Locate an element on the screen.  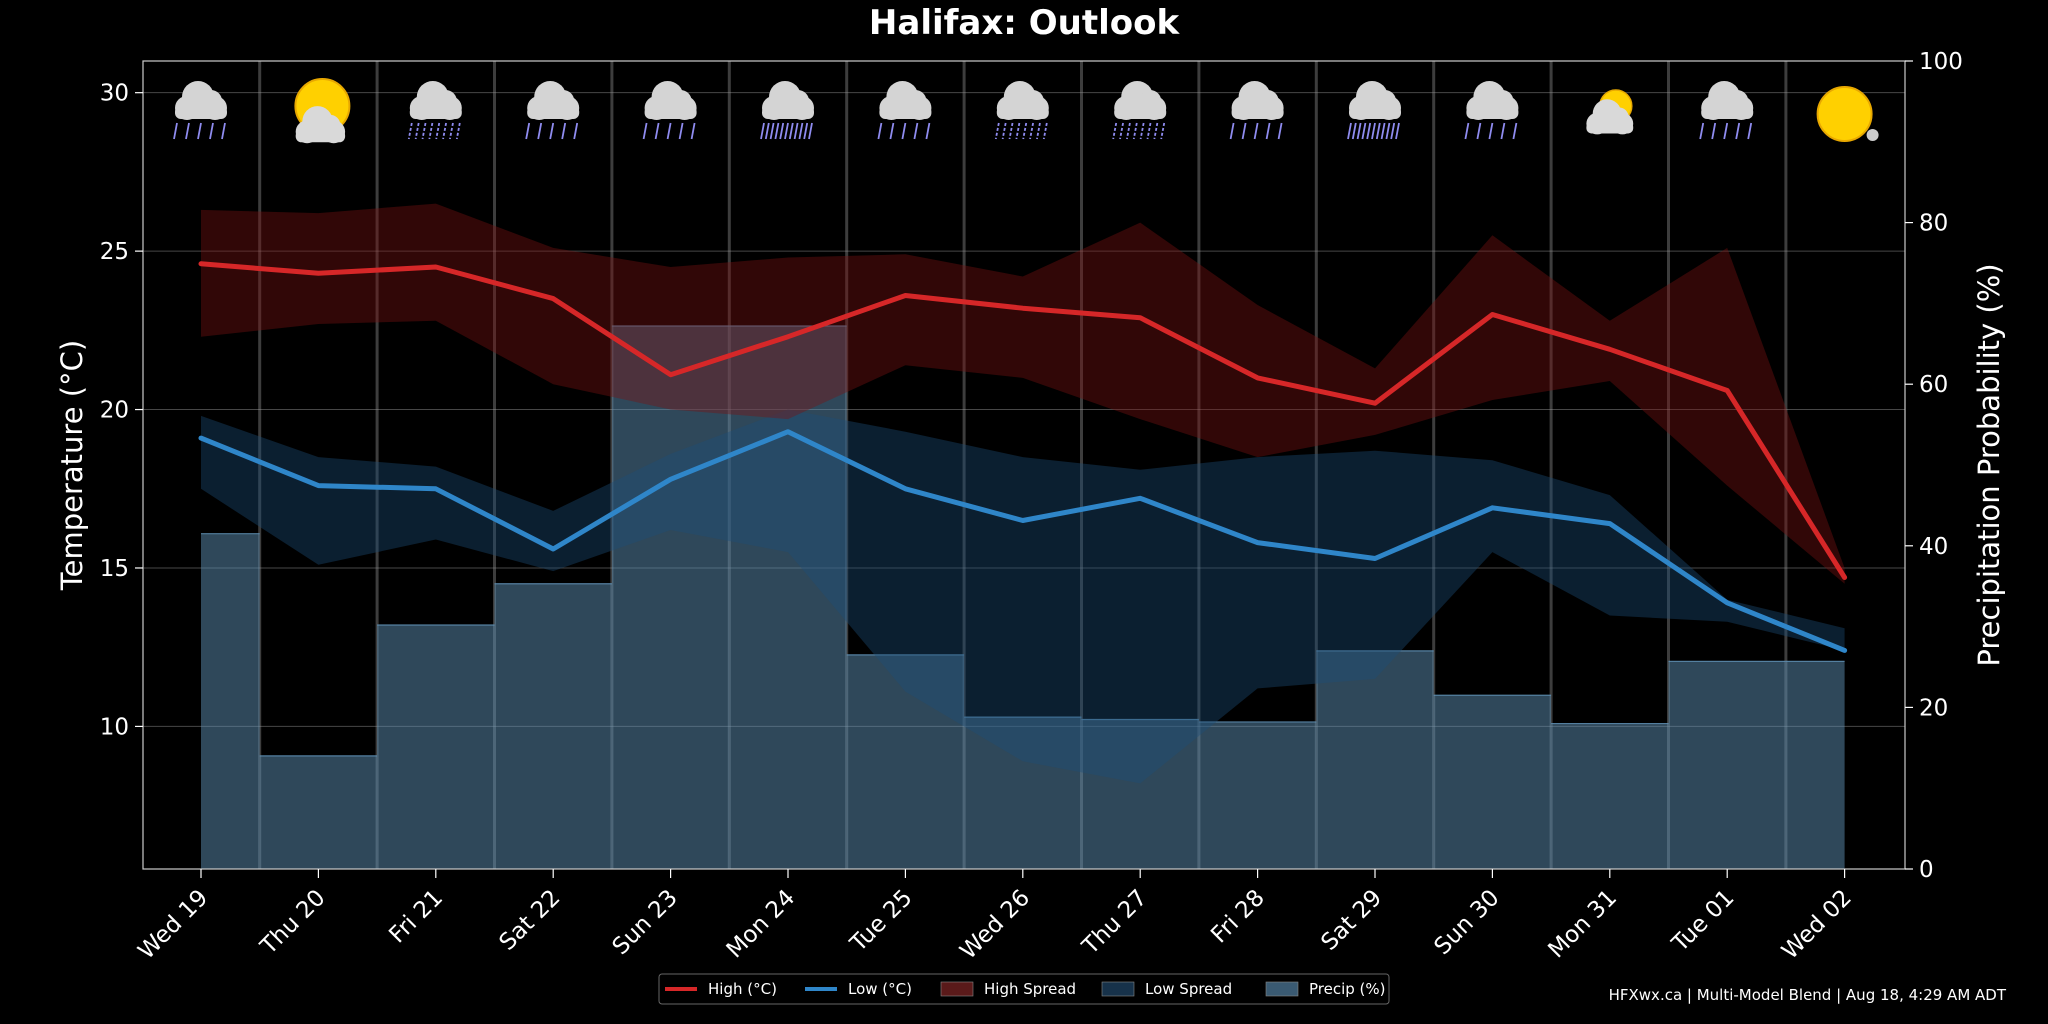
legend-label: Precip (%) is located at coordinates (1347, 989).